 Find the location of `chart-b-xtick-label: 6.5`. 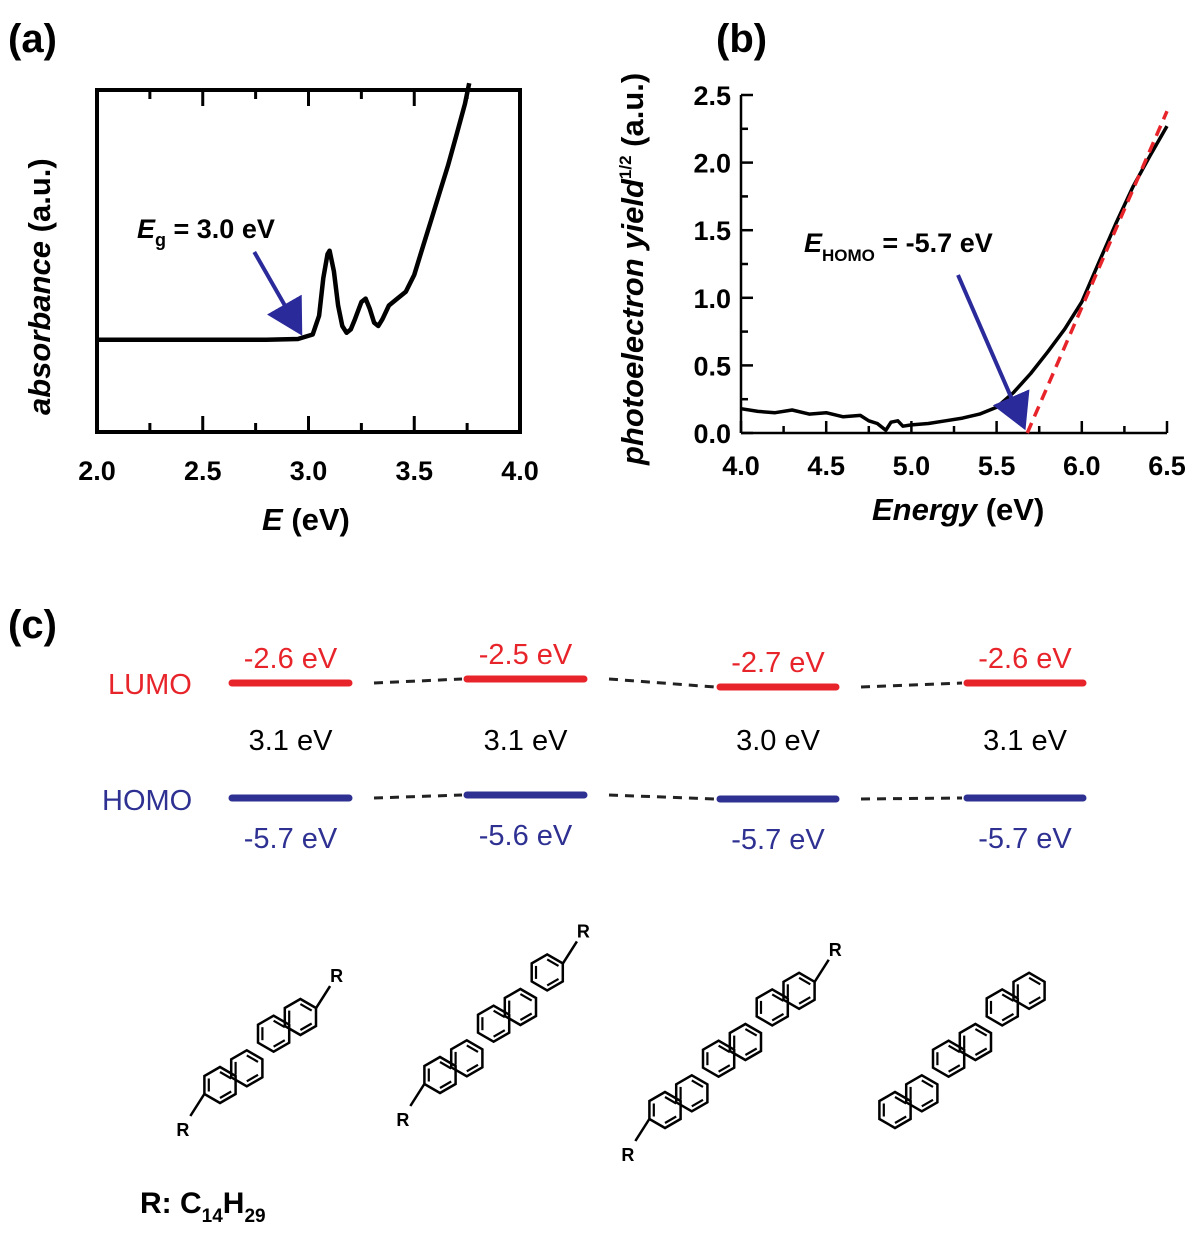

chart-b-xtick-label: 6.5 is located at coordinates (1167, 466).